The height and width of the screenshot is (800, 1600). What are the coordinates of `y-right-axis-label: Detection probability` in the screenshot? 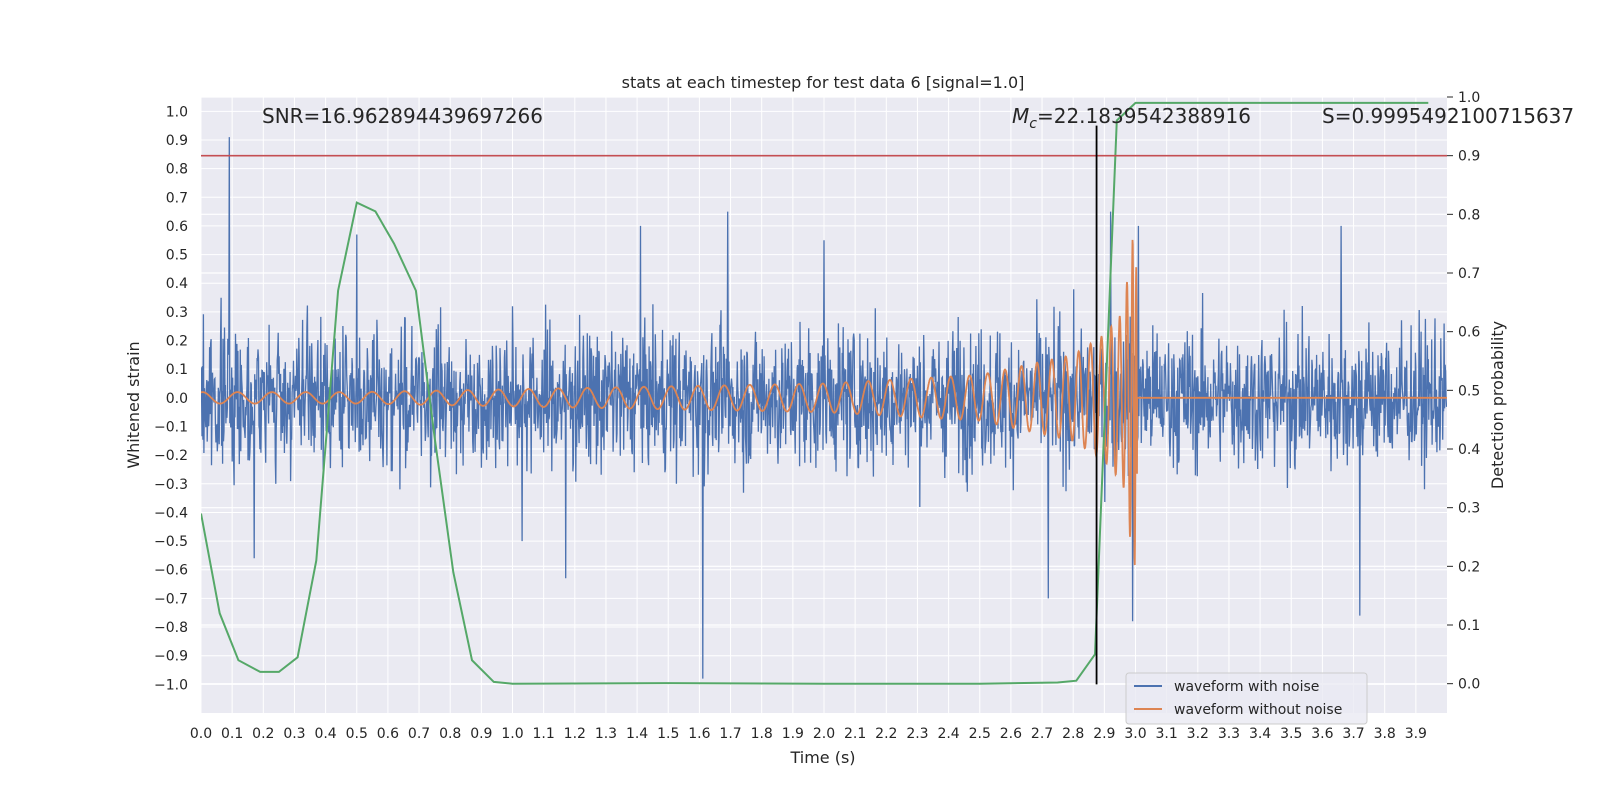 It's located at (1497, 405).